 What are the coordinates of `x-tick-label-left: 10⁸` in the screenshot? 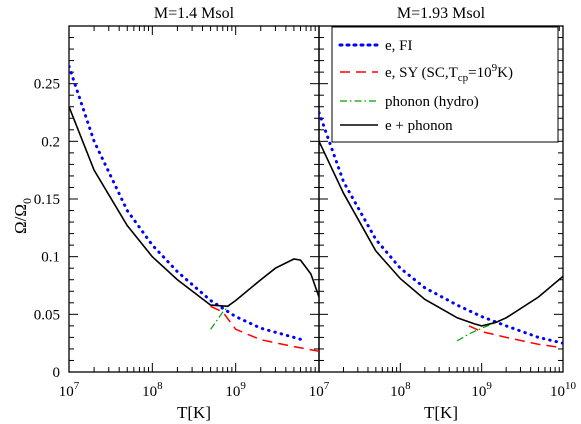 It's located at (152, 390).